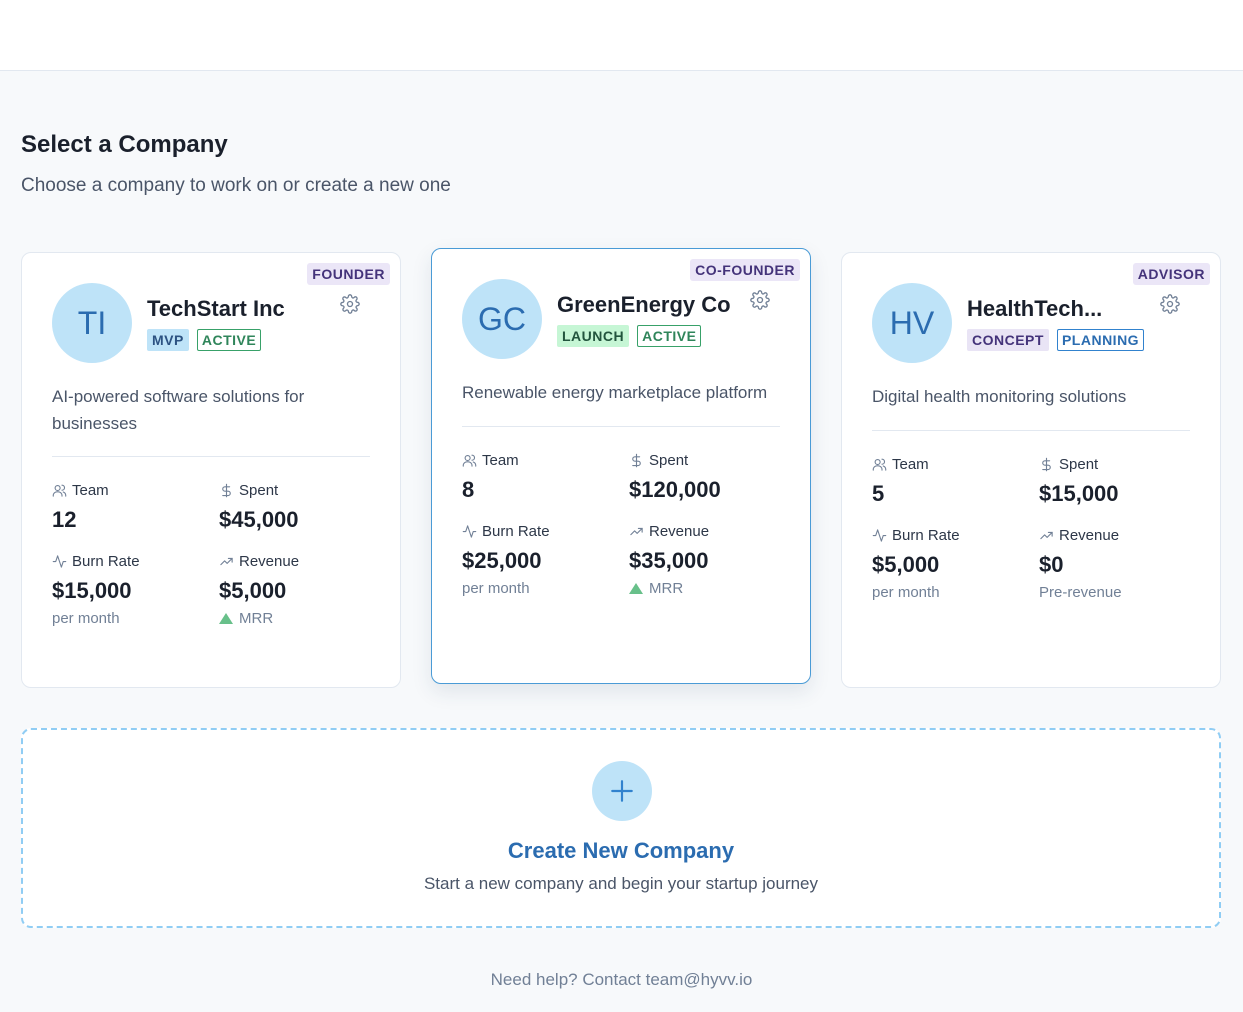 Image resolution: width=1243 pixels, height=1012 pixels. I want to click on team-stat: Team 5, so click(900, 481).